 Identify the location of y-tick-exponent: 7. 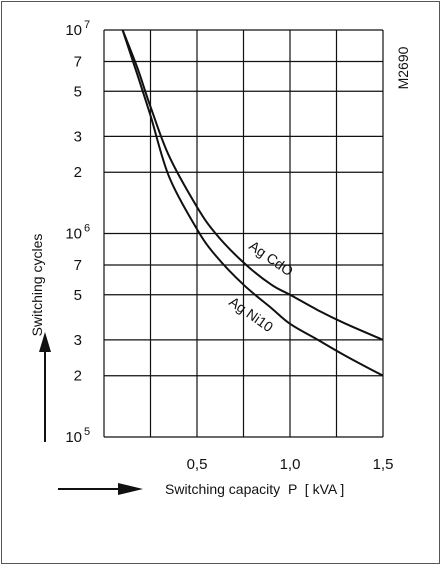
(87, 25).